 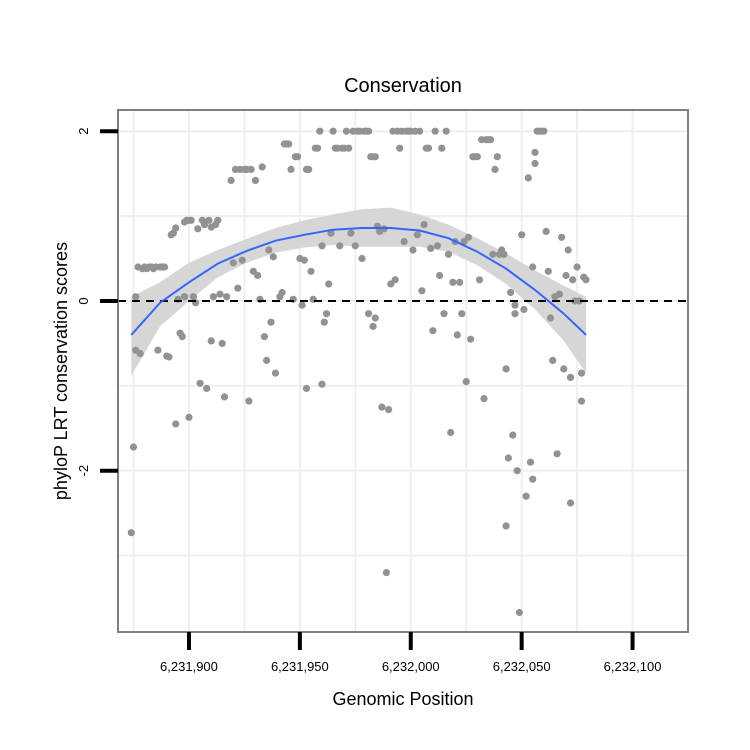 I want to click on x-tick-label: 6,231,950, so click(x=300, y=666).